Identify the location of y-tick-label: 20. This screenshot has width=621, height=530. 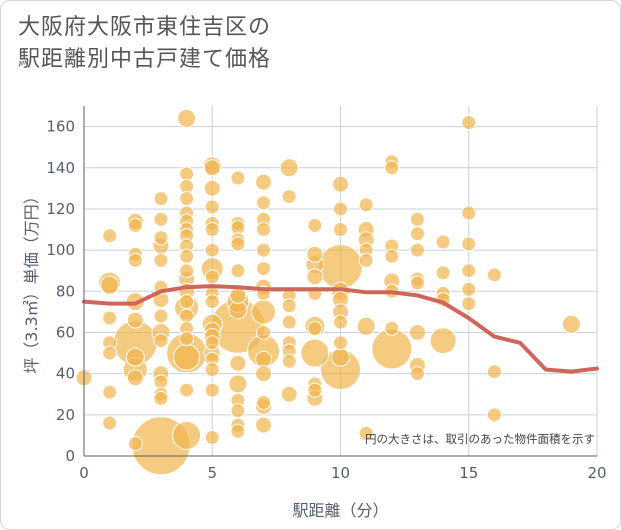
(65, 415).